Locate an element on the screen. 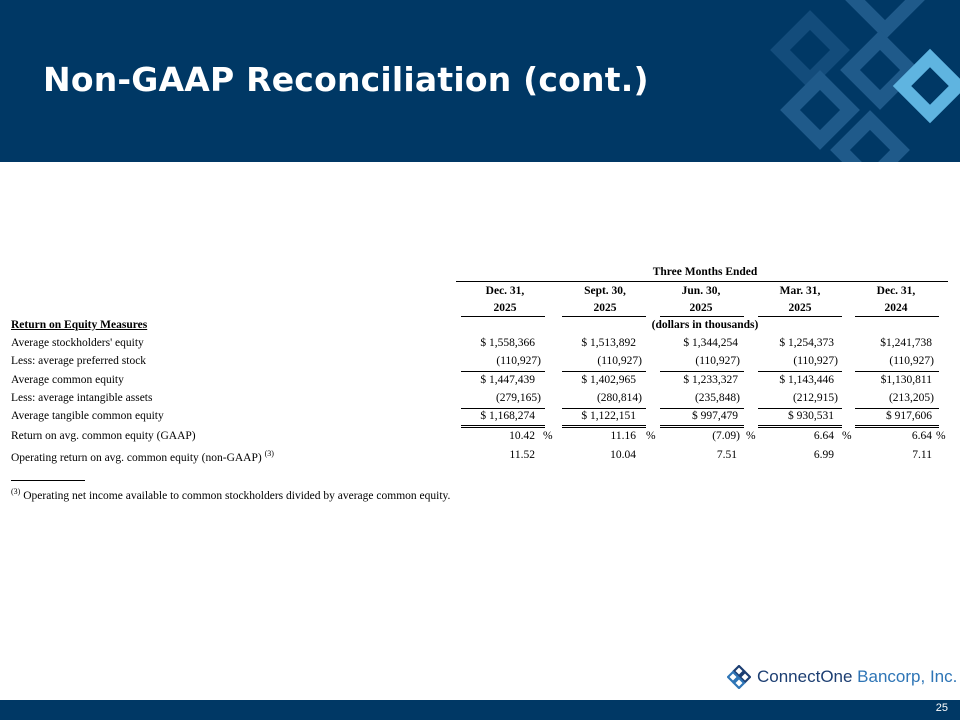  table-cell: $ 1,143,446 is located at coordinates (806, 380).